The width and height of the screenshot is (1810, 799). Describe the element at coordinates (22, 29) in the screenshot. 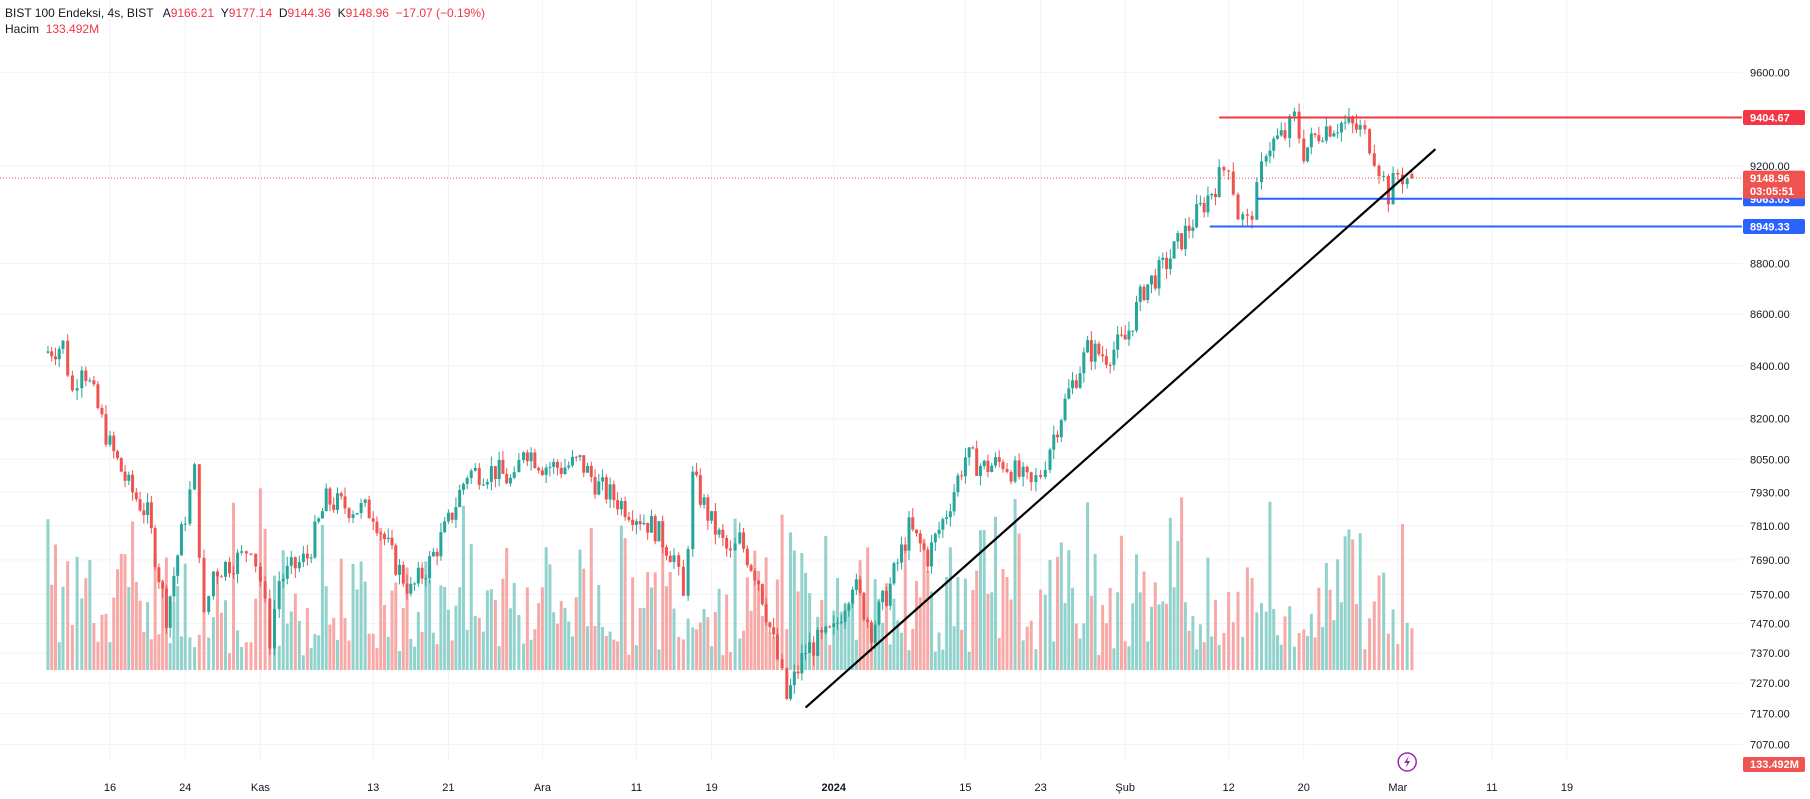

I see `volume-label: Hacim` at that location.